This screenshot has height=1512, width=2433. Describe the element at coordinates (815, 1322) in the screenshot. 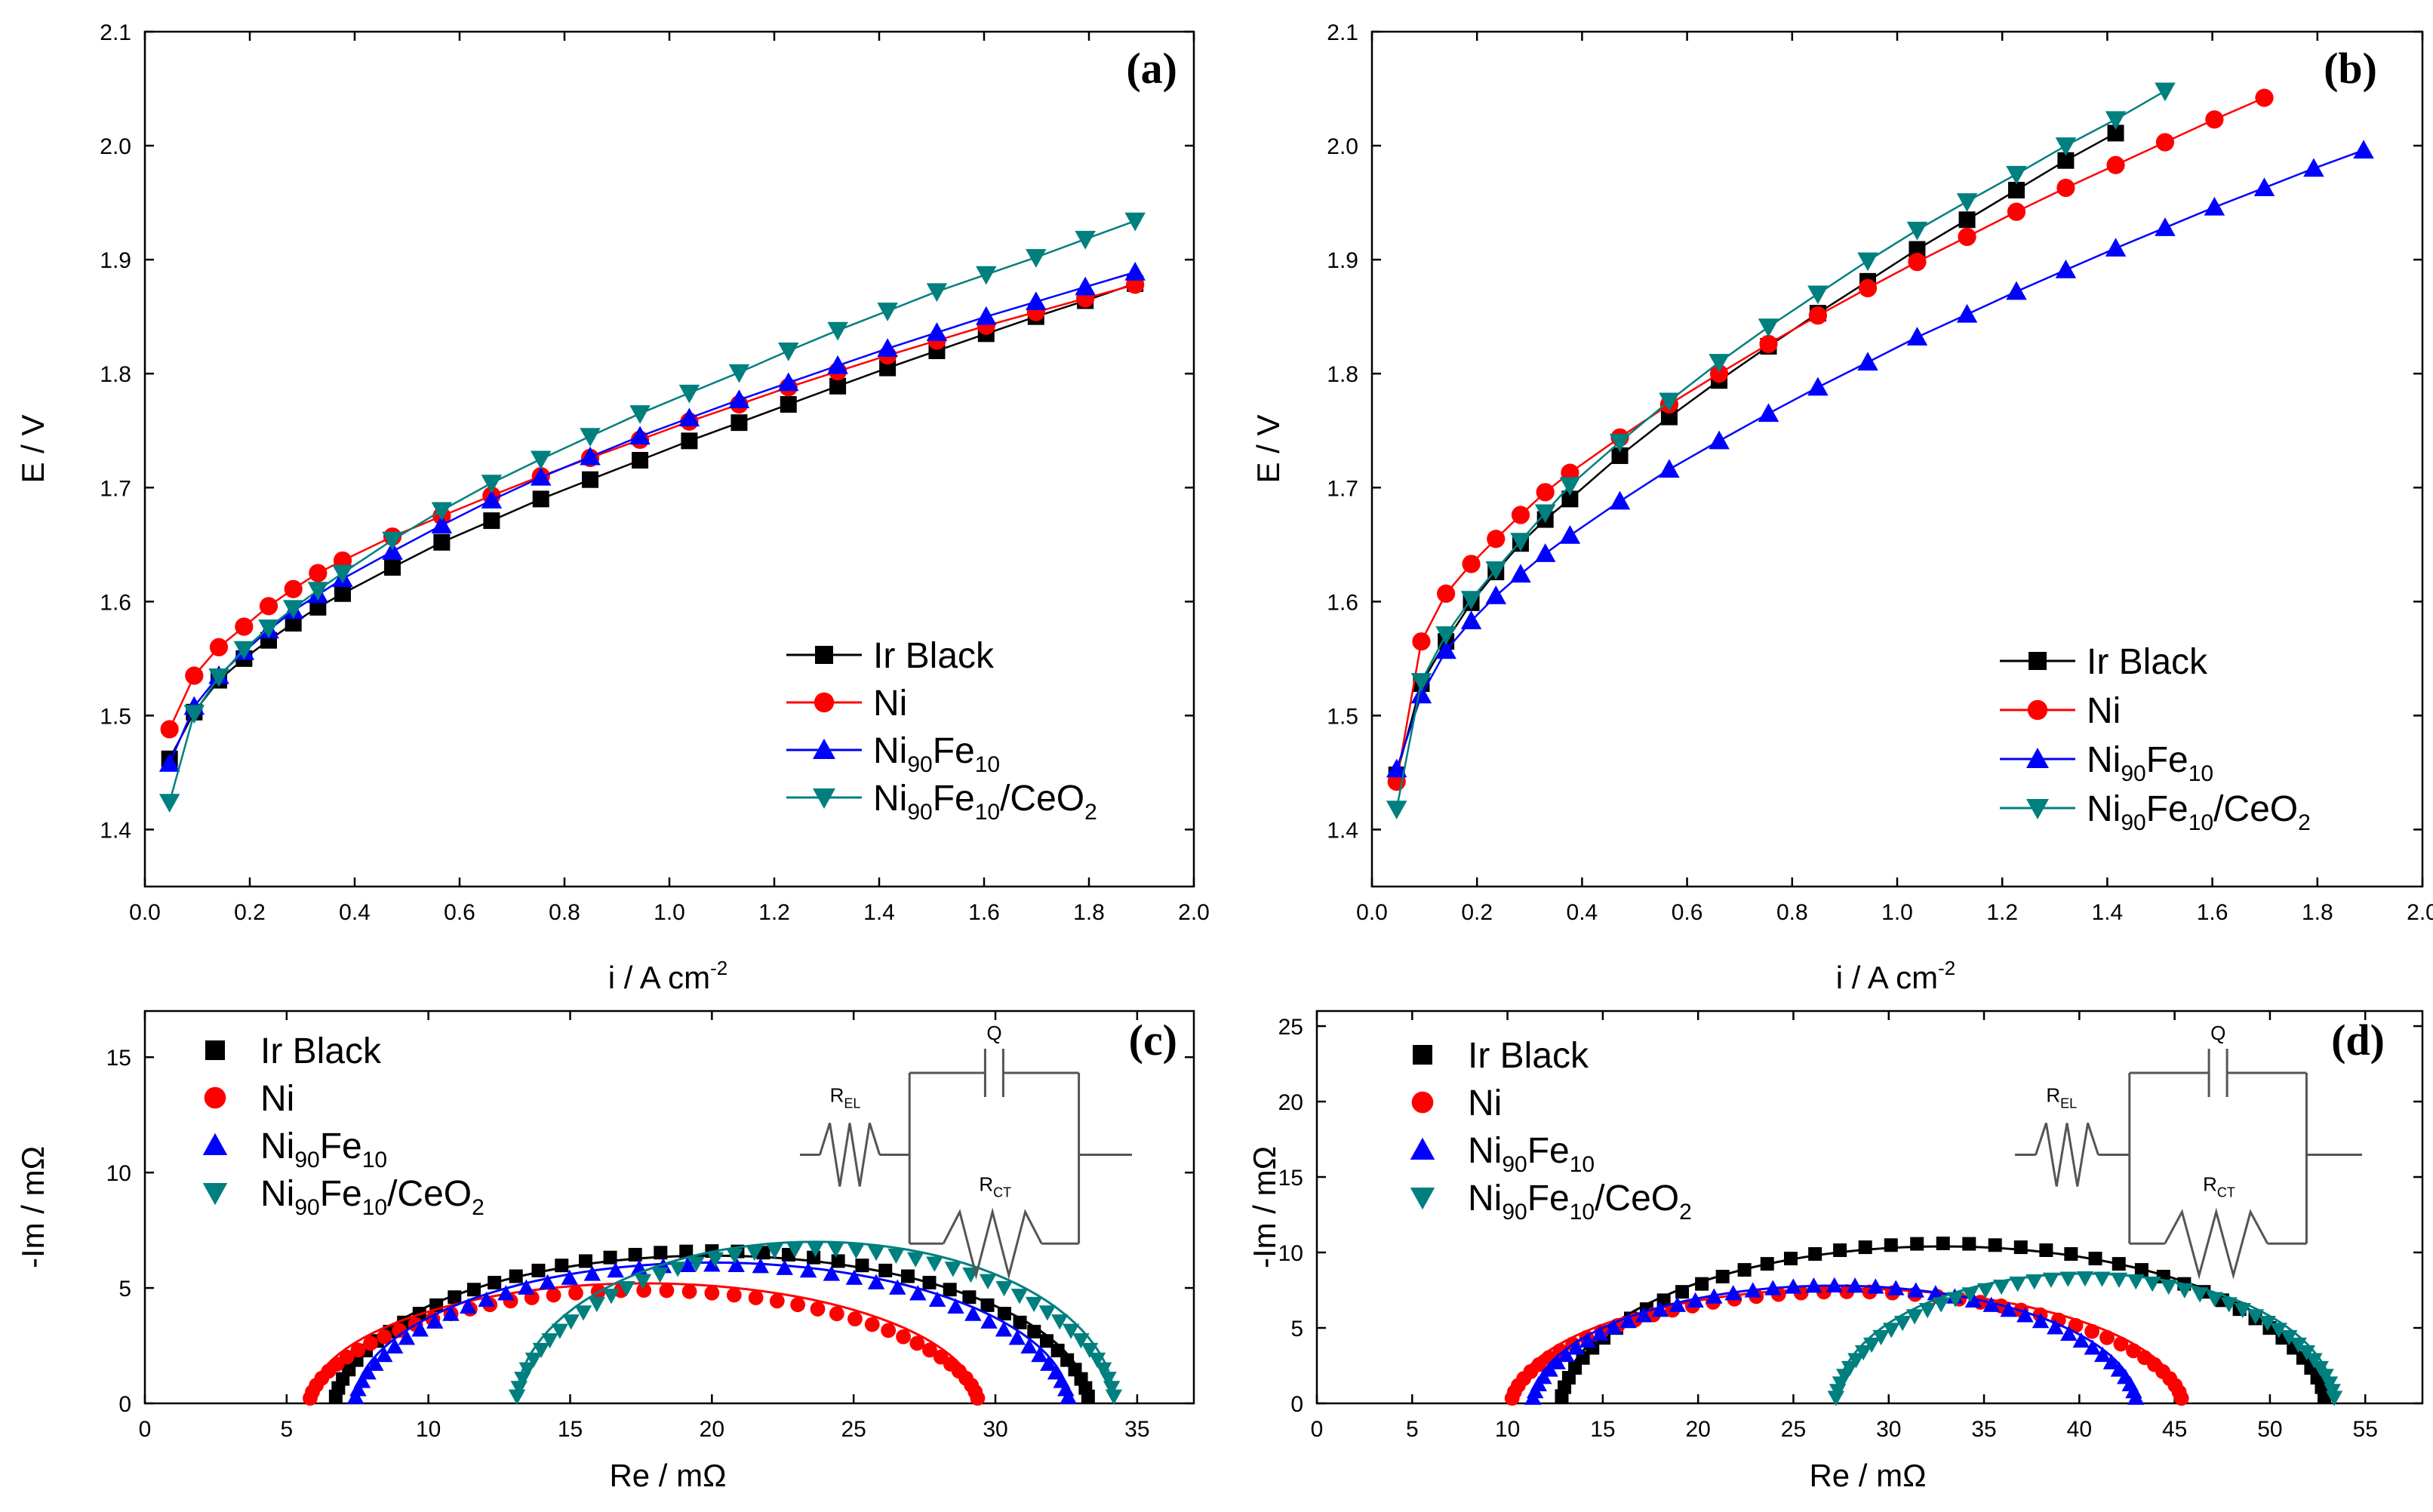

I see `series-ni90fe10-ceo2` at that location.